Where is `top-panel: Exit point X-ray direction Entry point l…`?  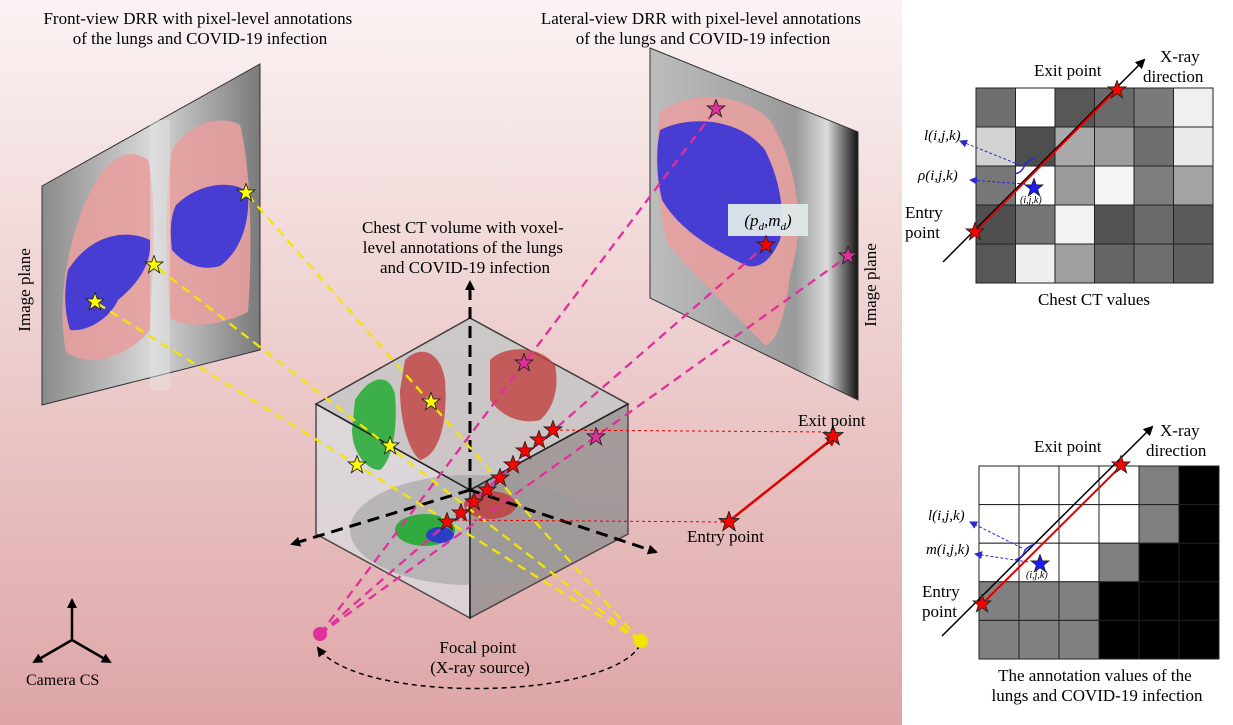
top-panel: Exit point X-ray direction Entry point l… is located at coordinates (1067, 180).